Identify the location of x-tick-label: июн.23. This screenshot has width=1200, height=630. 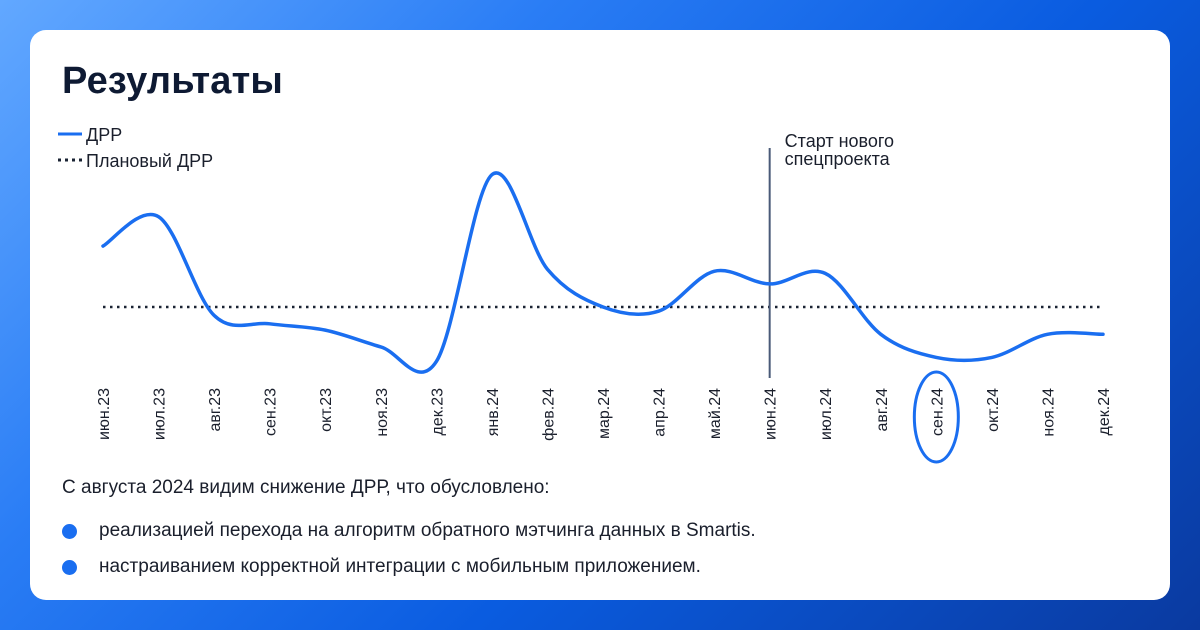
(104, 414).